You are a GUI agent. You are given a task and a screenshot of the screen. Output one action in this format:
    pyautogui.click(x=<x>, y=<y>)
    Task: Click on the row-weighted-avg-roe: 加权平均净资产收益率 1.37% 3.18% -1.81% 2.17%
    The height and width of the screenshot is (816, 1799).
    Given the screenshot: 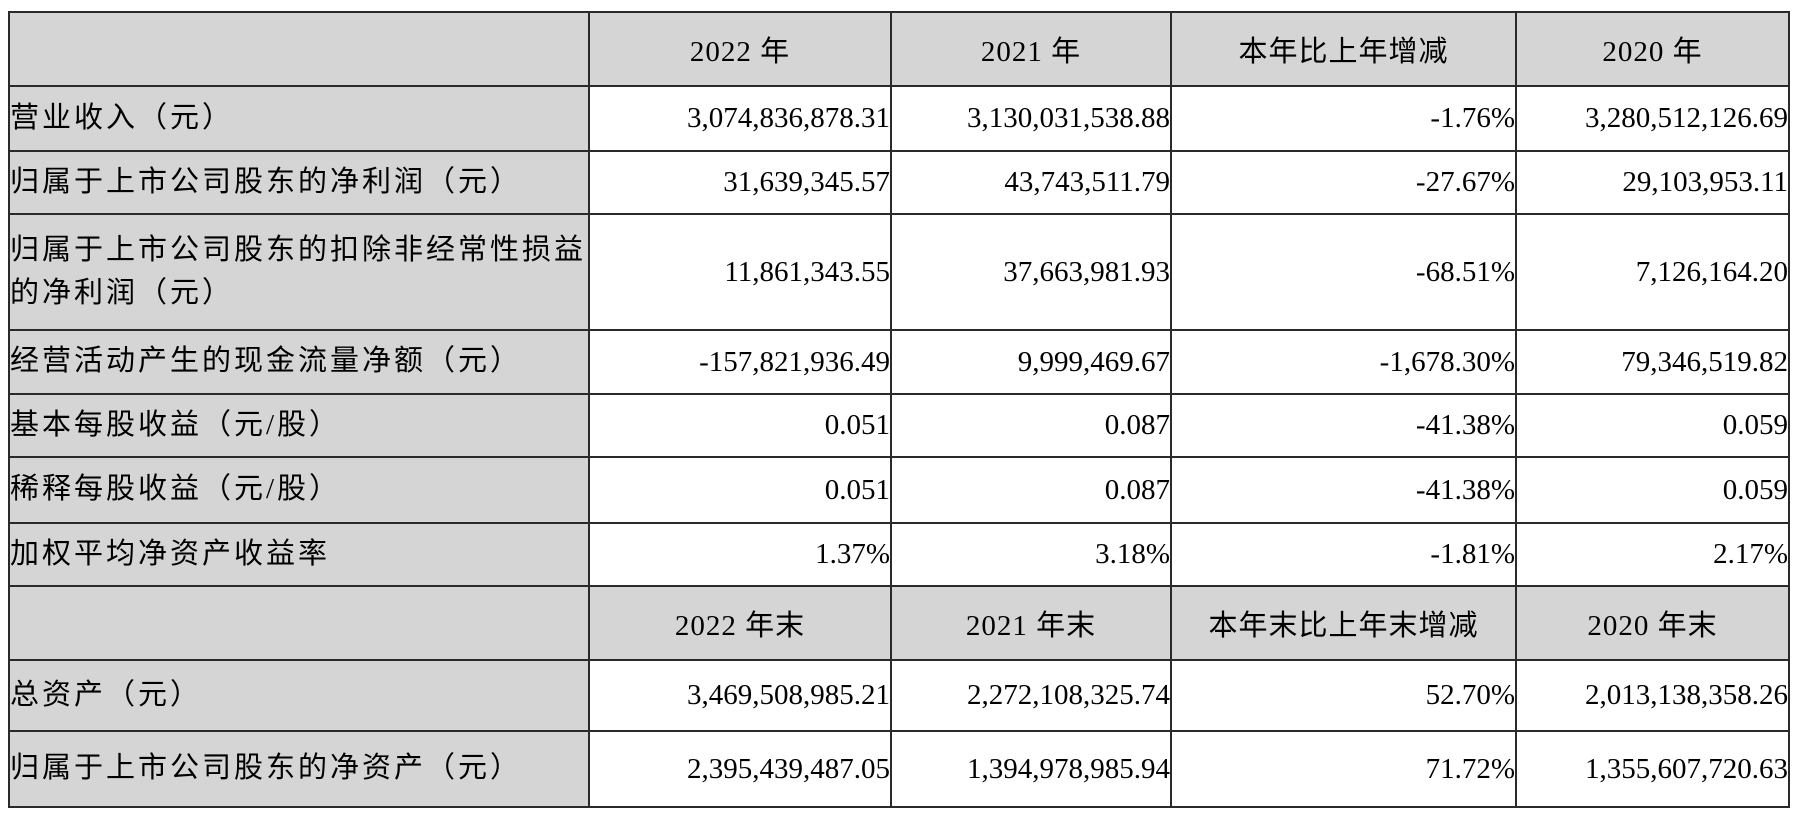 What is the action you would take?
    pyautogui.click(x=899, y=554)
    